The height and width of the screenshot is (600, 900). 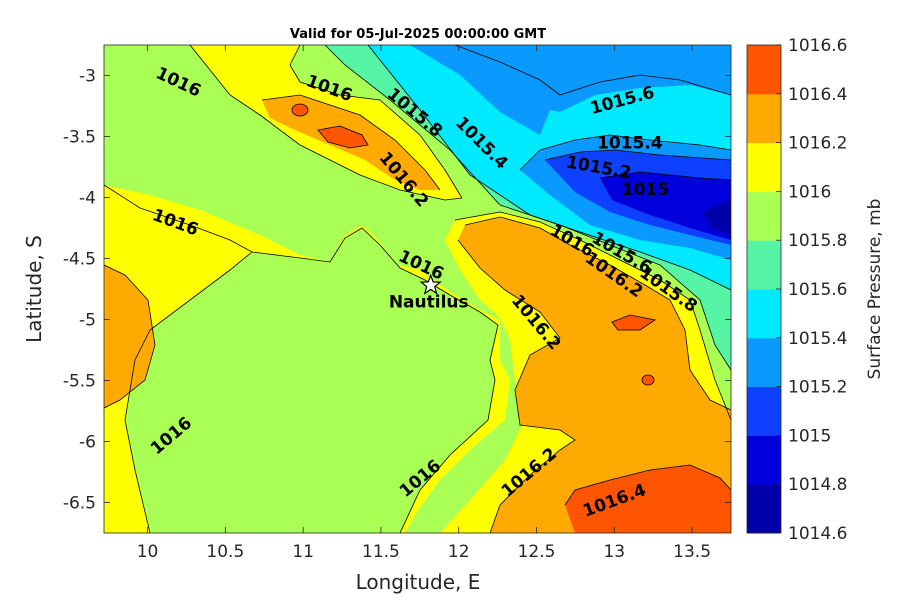 What do you see at coordinates (148, 552) in the screenshot?
I see `x-tick-label: 10` at bounding box center [148, 552].